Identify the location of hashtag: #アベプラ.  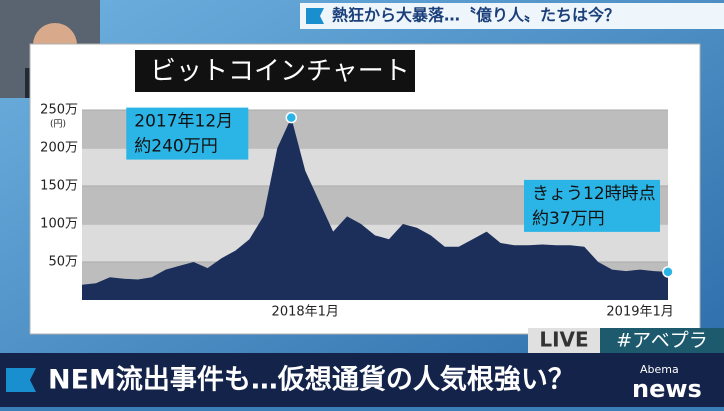
(662, 341).